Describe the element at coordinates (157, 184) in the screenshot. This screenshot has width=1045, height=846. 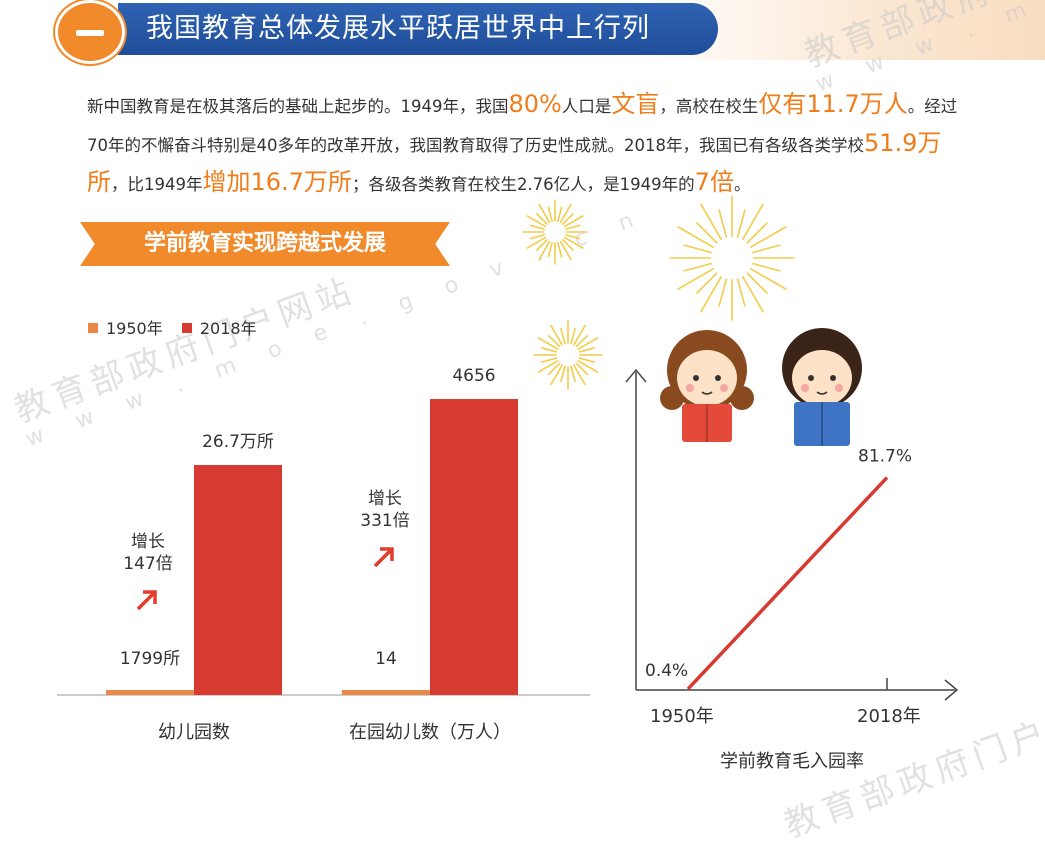
I see `intro-text: ，比1949年` at that location.